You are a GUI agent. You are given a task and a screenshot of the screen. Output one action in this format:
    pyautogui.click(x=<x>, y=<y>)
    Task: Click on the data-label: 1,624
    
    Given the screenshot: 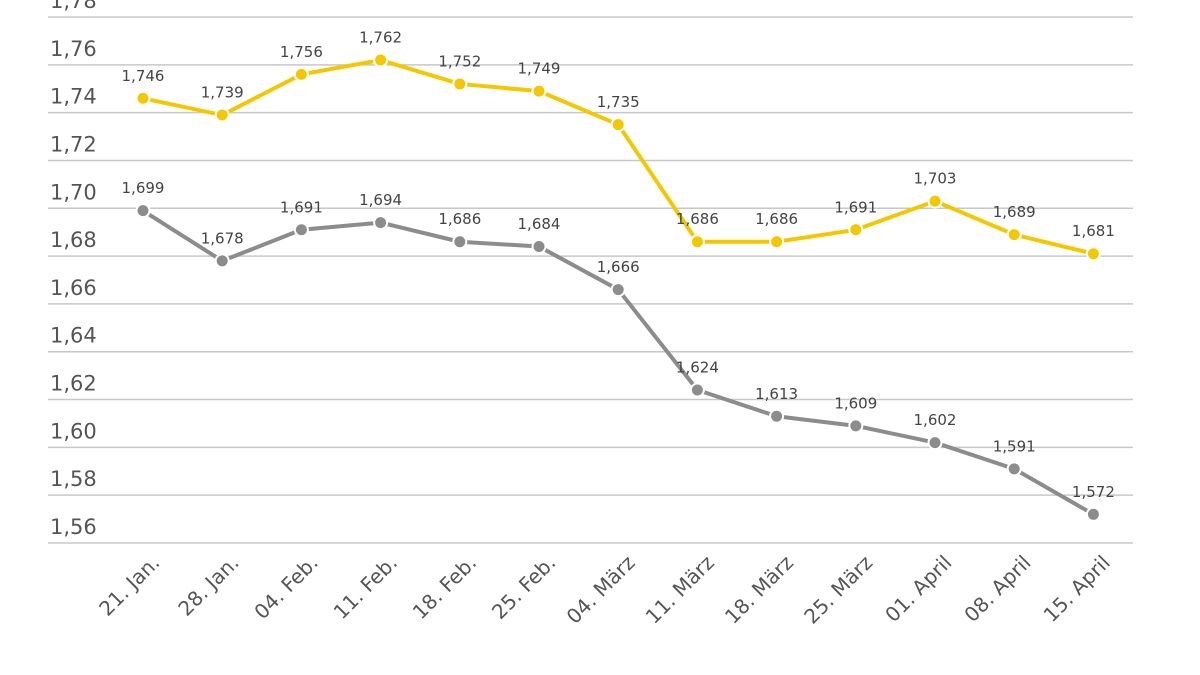 What is the action you would take?
    pyautogui.click(x=697, y=367)
    